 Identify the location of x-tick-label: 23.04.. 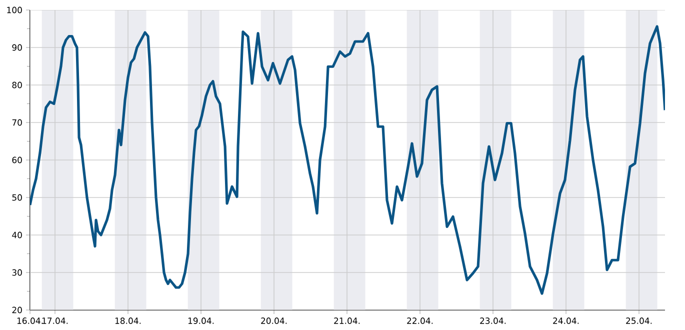
(493, 321).